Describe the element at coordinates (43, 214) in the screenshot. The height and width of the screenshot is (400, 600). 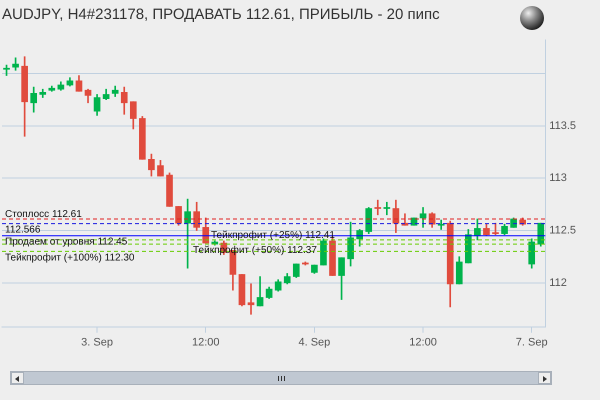
I see `ref-line-label: Стоплосс 112.61` at that location.